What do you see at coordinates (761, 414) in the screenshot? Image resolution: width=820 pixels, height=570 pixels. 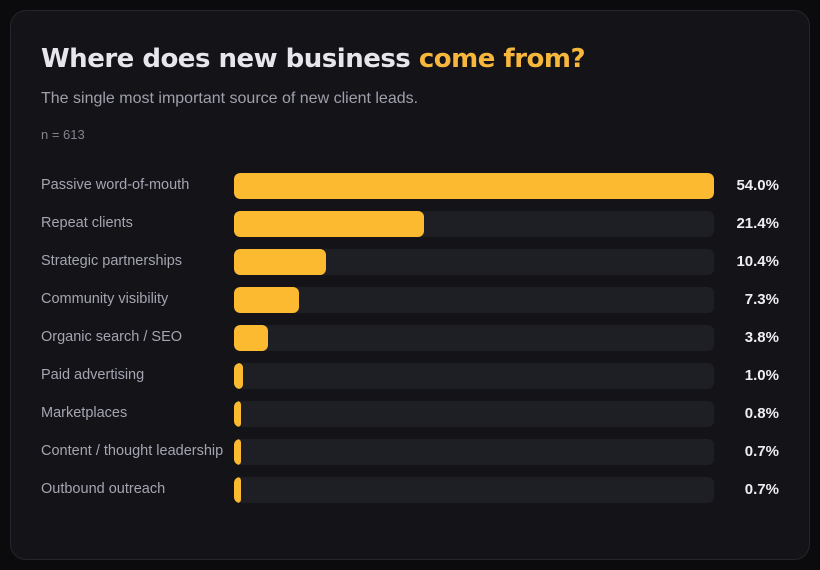 I see `bar-value-label: 0.8%` at bounding box center [761, 414].